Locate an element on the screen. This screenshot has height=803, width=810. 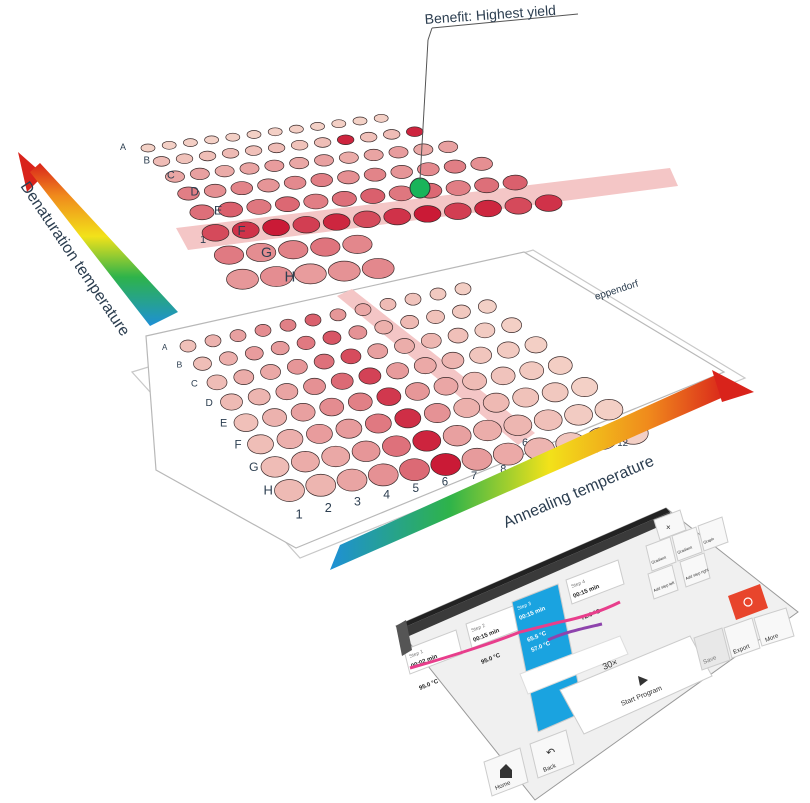
save-button-bg is located at coordinates (712, 649).